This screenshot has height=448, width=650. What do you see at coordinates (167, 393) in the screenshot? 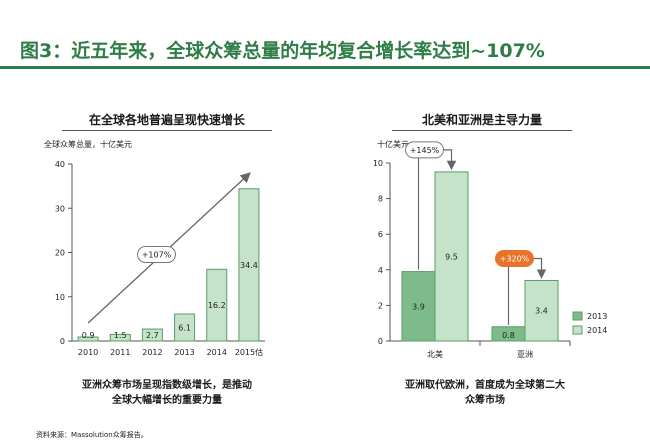
I see `left-chart-caption: 亚洲众筹市场呈现指数级增长，是推动 全球大幅增长的重要力量` at bounding box center [167, 393].